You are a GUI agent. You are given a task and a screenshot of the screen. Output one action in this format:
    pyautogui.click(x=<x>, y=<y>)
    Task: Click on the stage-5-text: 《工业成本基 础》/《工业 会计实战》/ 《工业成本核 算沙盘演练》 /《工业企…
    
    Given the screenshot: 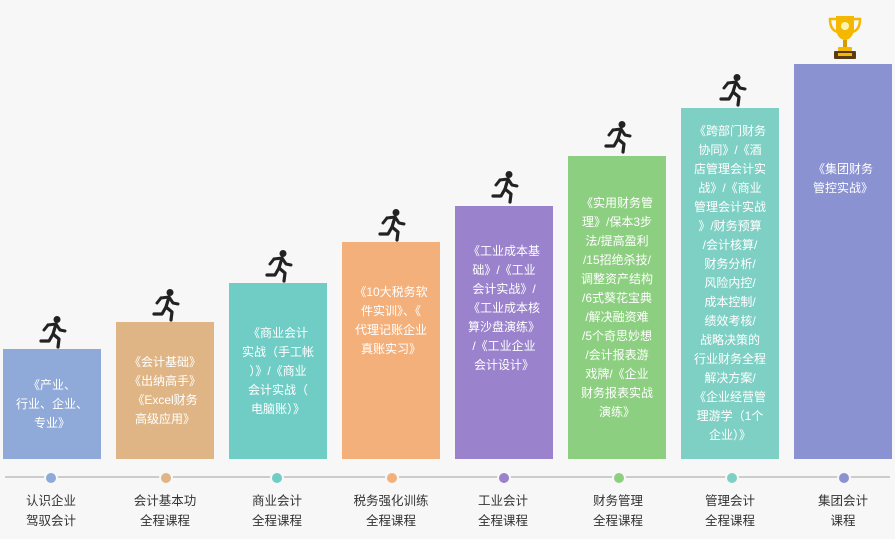 What is the action you would take?
    pyautogui.click(x=503, y=308)
    